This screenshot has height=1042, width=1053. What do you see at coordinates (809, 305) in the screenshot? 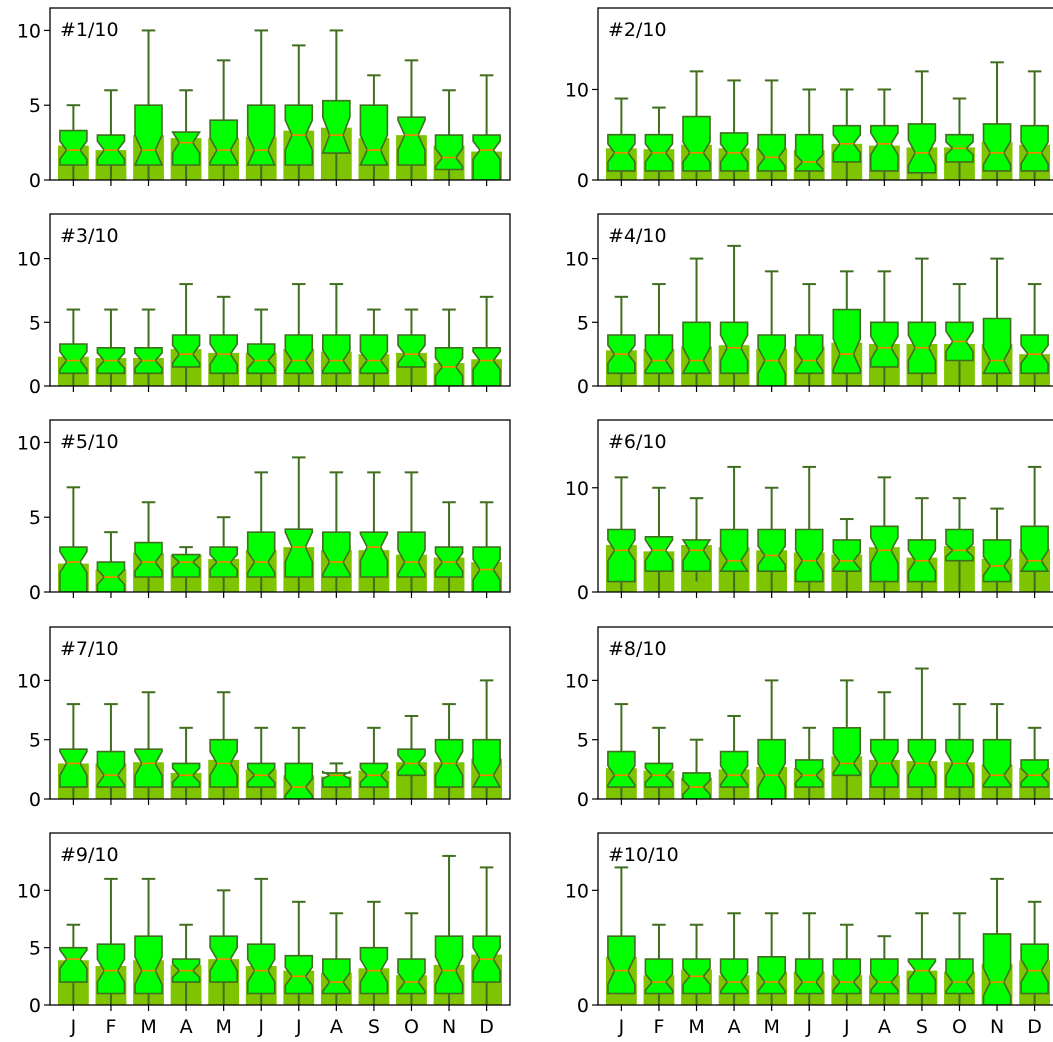
I see `panel-4: #4/10 0 5 10` at bounding box center [809, 305].